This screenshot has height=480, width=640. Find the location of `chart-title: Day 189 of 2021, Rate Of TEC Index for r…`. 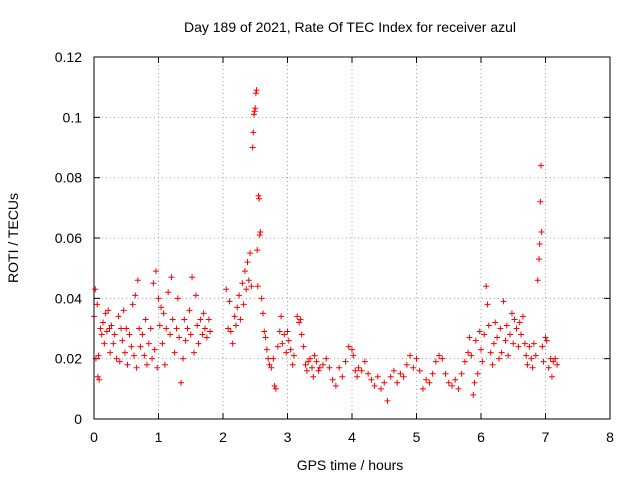

chart-title: Day 189 of 2021, Rate Of TEC Index for r… is located at coordinates (350, 27).